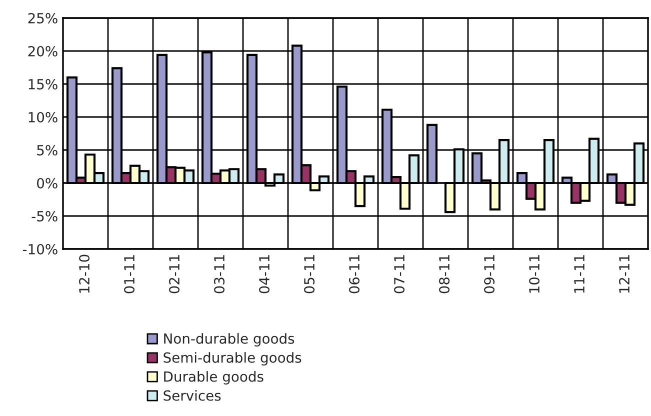 Image resolution: width=651 pixels, height=416 pixels. I want to click on y-tick-label: 15%, so click(43, 84).